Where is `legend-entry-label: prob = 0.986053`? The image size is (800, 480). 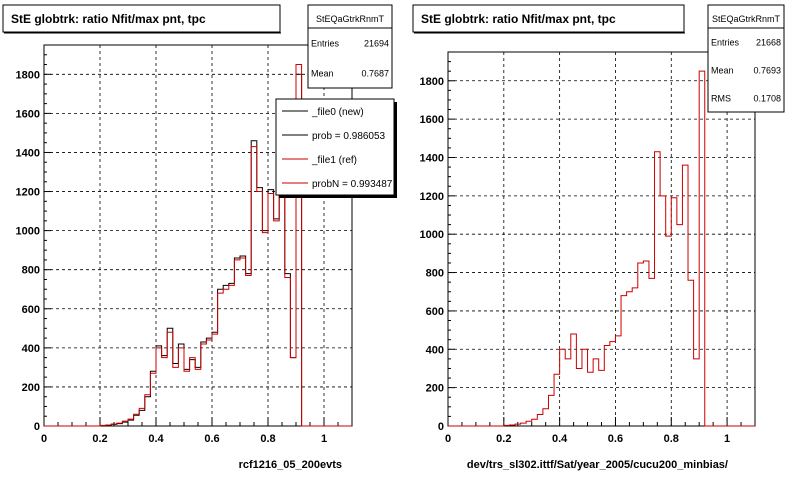 legend-entry-label: prob = 0.986053 is located at coordinates (349, 136).